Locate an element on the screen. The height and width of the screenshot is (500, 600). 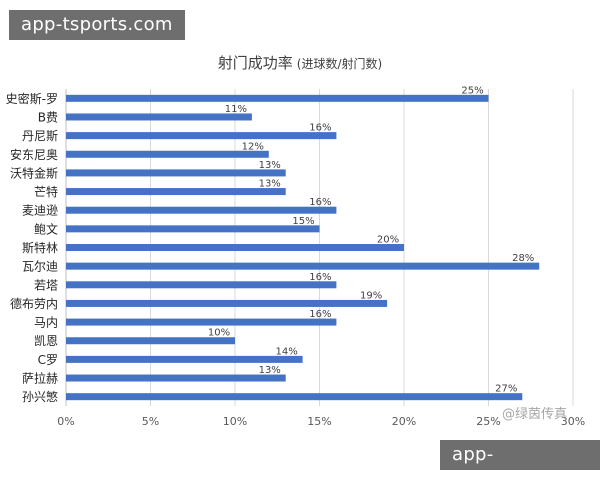
category-label-16: 孙兴慜 is located at coordinates (40, 396).